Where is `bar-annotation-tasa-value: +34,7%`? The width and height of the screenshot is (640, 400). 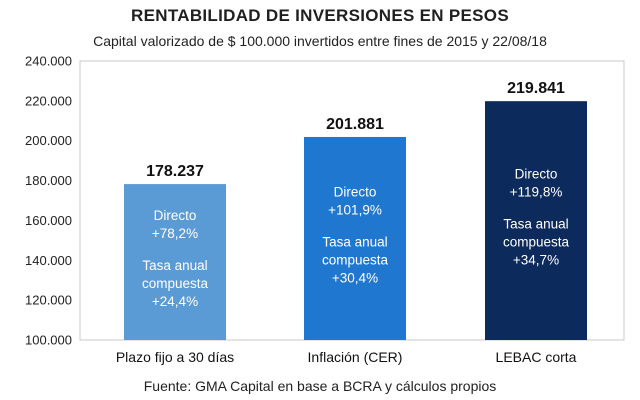
bar-annotation-tasa-value: +34,7% is located at coordinates (536, 260).